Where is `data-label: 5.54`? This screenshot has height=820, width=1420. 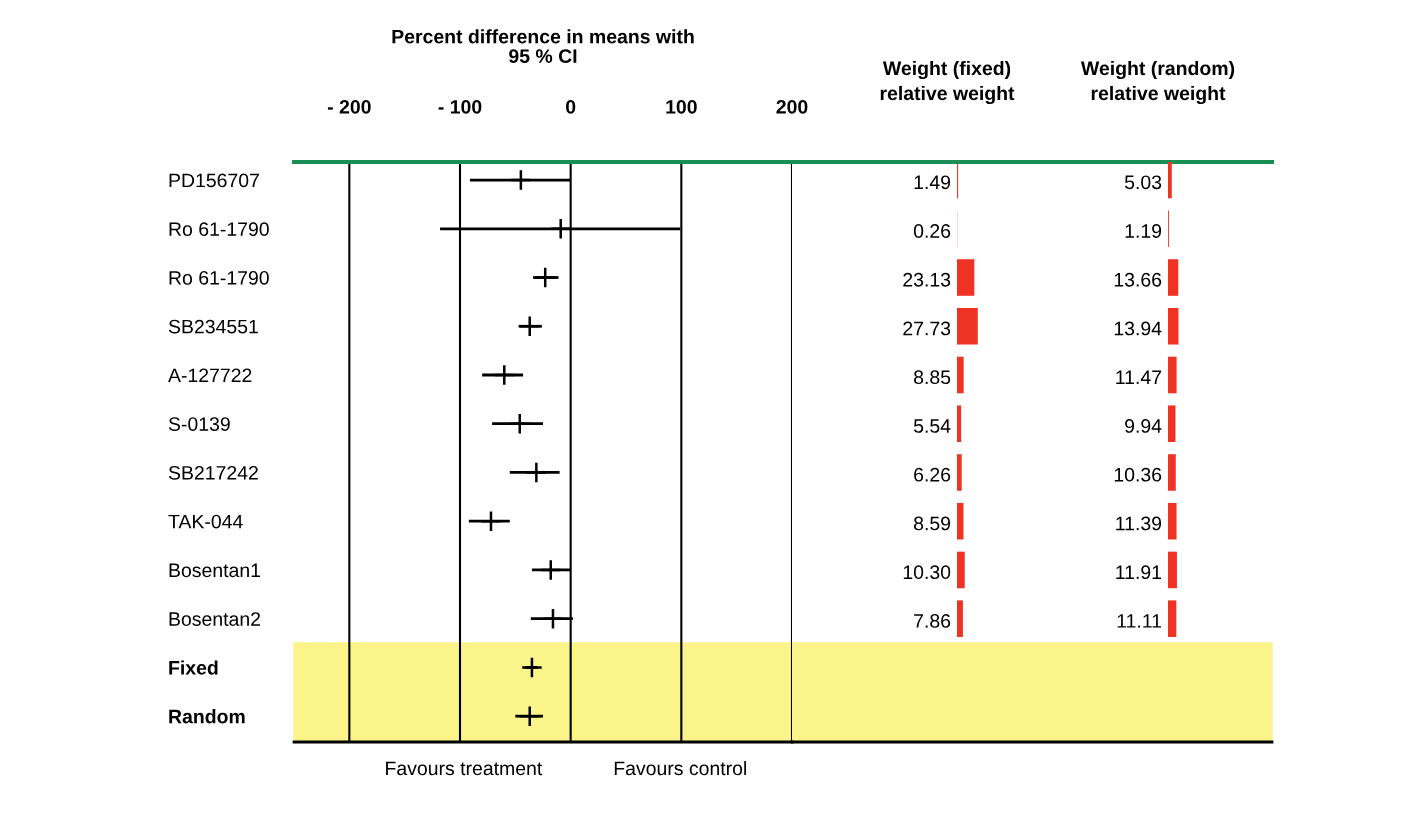
data-label: 5.54 is located at coordinates (932, 426).